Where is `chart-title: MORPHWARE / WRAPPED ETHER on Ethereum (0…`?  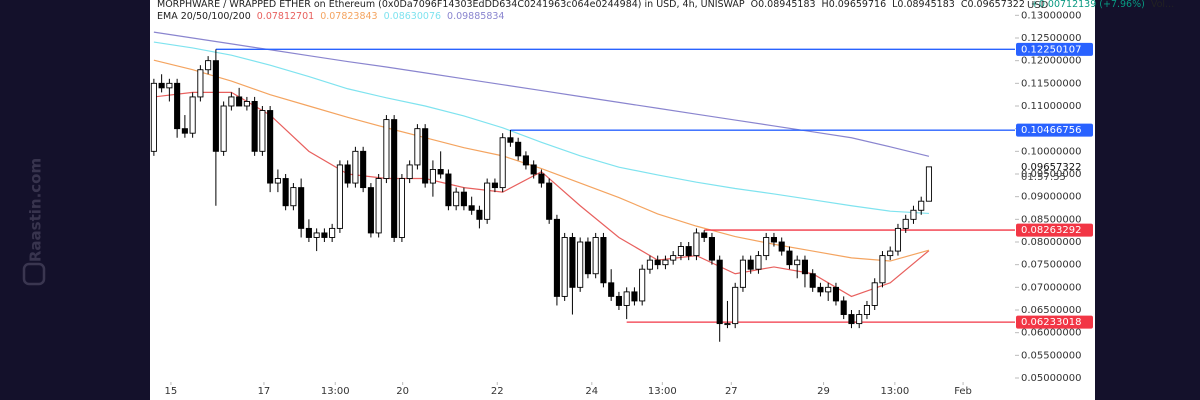
chart-title: MORPHWARE / WRAPPED ETHER on Ethereum (0… is located at coordinates (665, 5).